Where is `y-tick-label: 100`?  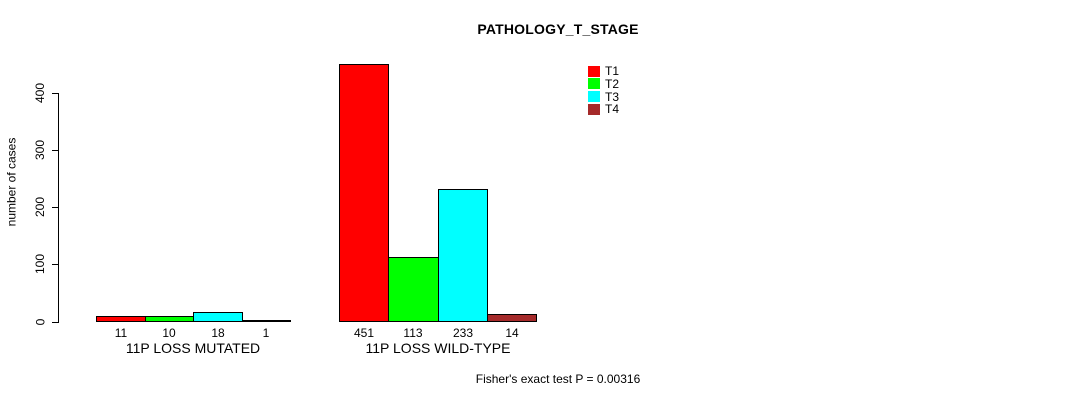
y-tick-label: 100 is located at coordinates (40, 264).